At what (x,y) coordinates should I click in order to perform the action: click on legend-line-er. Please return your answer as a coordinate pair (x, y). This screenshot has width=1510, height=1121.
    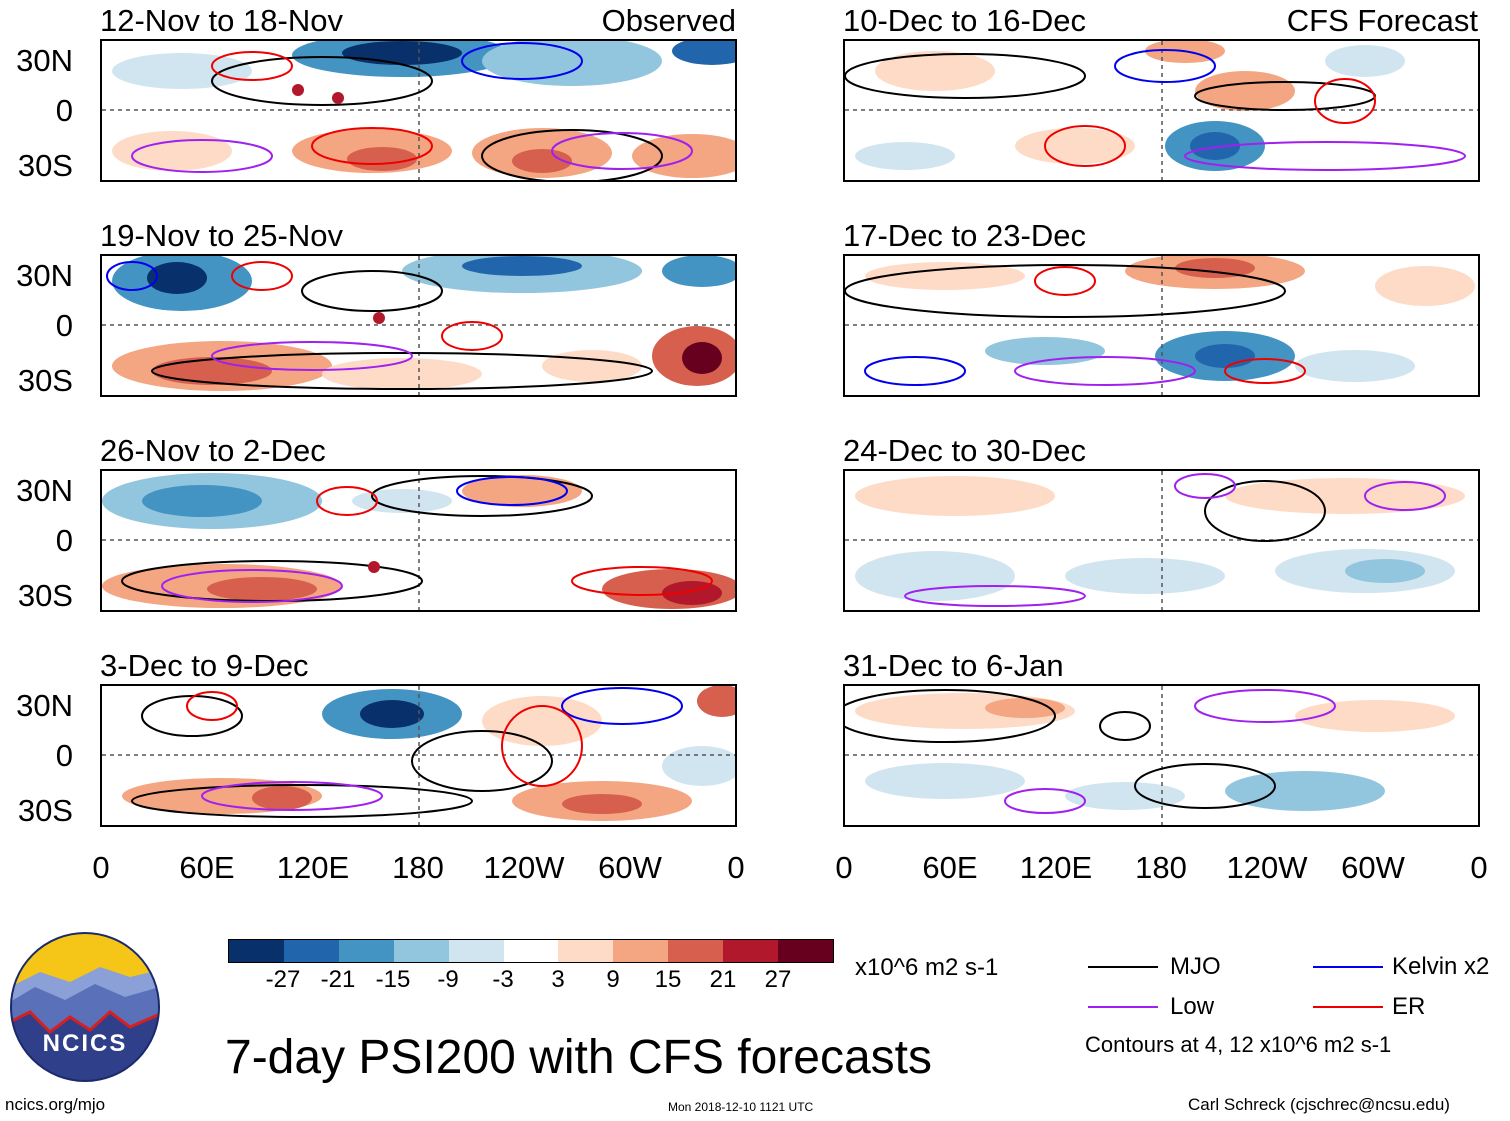
    Looking at the image, I should click on (1348, 1007).